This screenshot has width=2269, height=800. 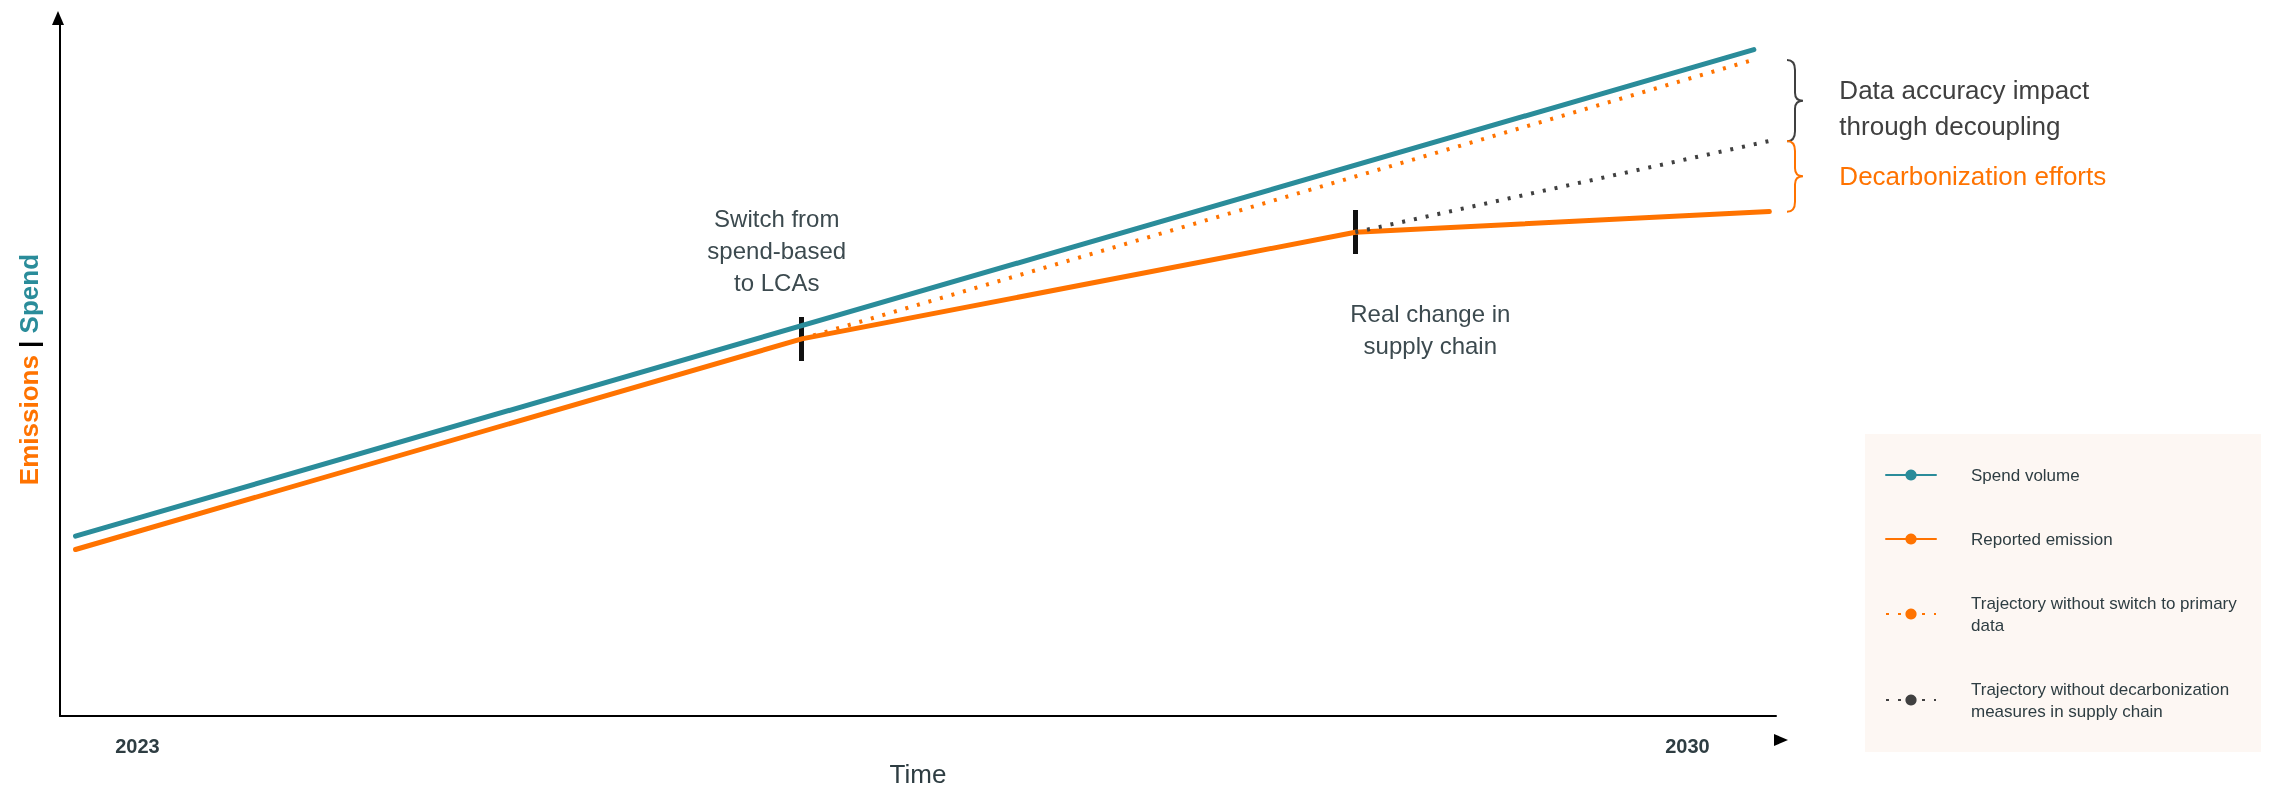 I want to click on legend-label: Spend volume, so click(x=2025, y=475).